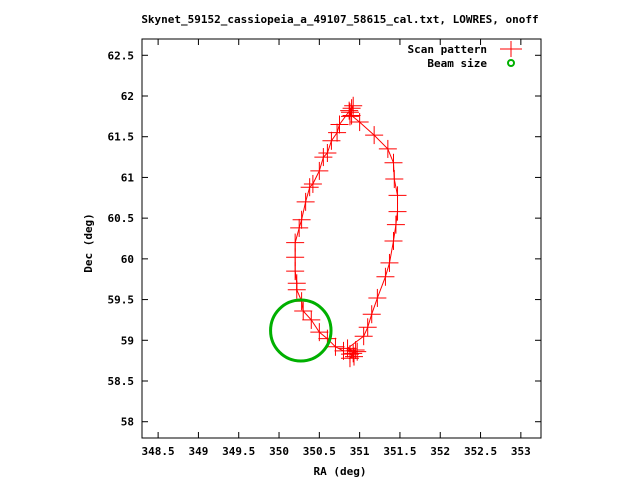 The width and height of the screenshot is (640, 480). What do you see at coordinates (127, 96) in the screenshot?
I see `y-tick-label: 62` at bounding box center [127, 96].